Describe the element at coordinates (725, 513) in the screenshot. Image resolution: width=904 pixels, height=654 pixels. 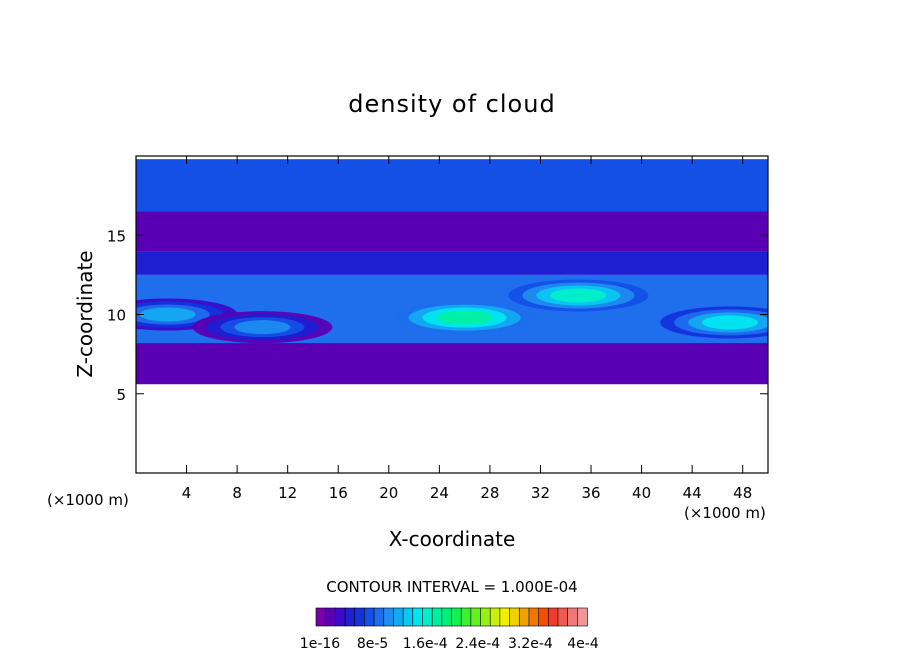
I see `x-unit-right: (×1000 m)` at that location.